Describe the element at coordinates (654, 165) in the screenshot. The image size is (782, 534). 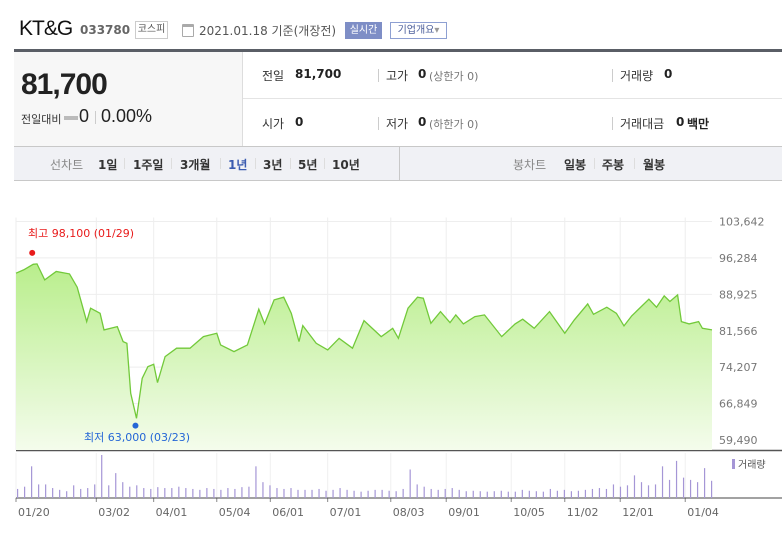
I see `candle-monthly: 월봉` at that location.